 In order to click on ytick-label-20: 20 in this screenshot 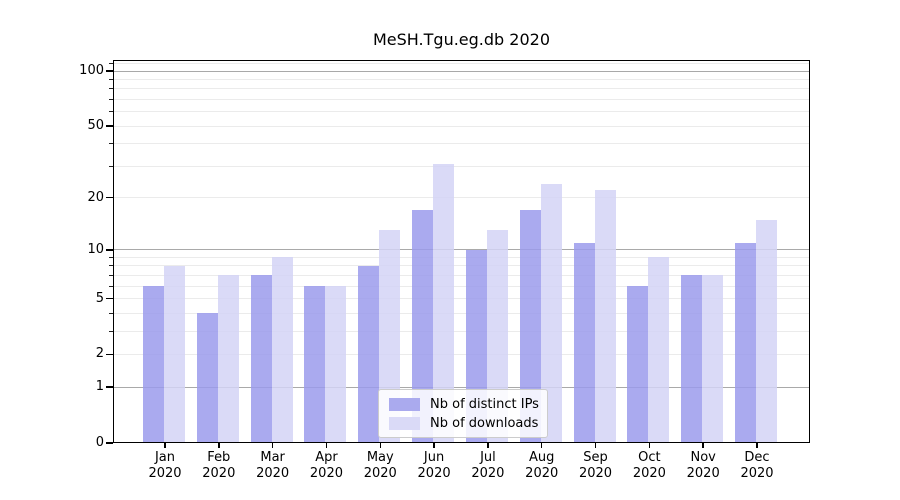, I will do `click(95, 197)`.